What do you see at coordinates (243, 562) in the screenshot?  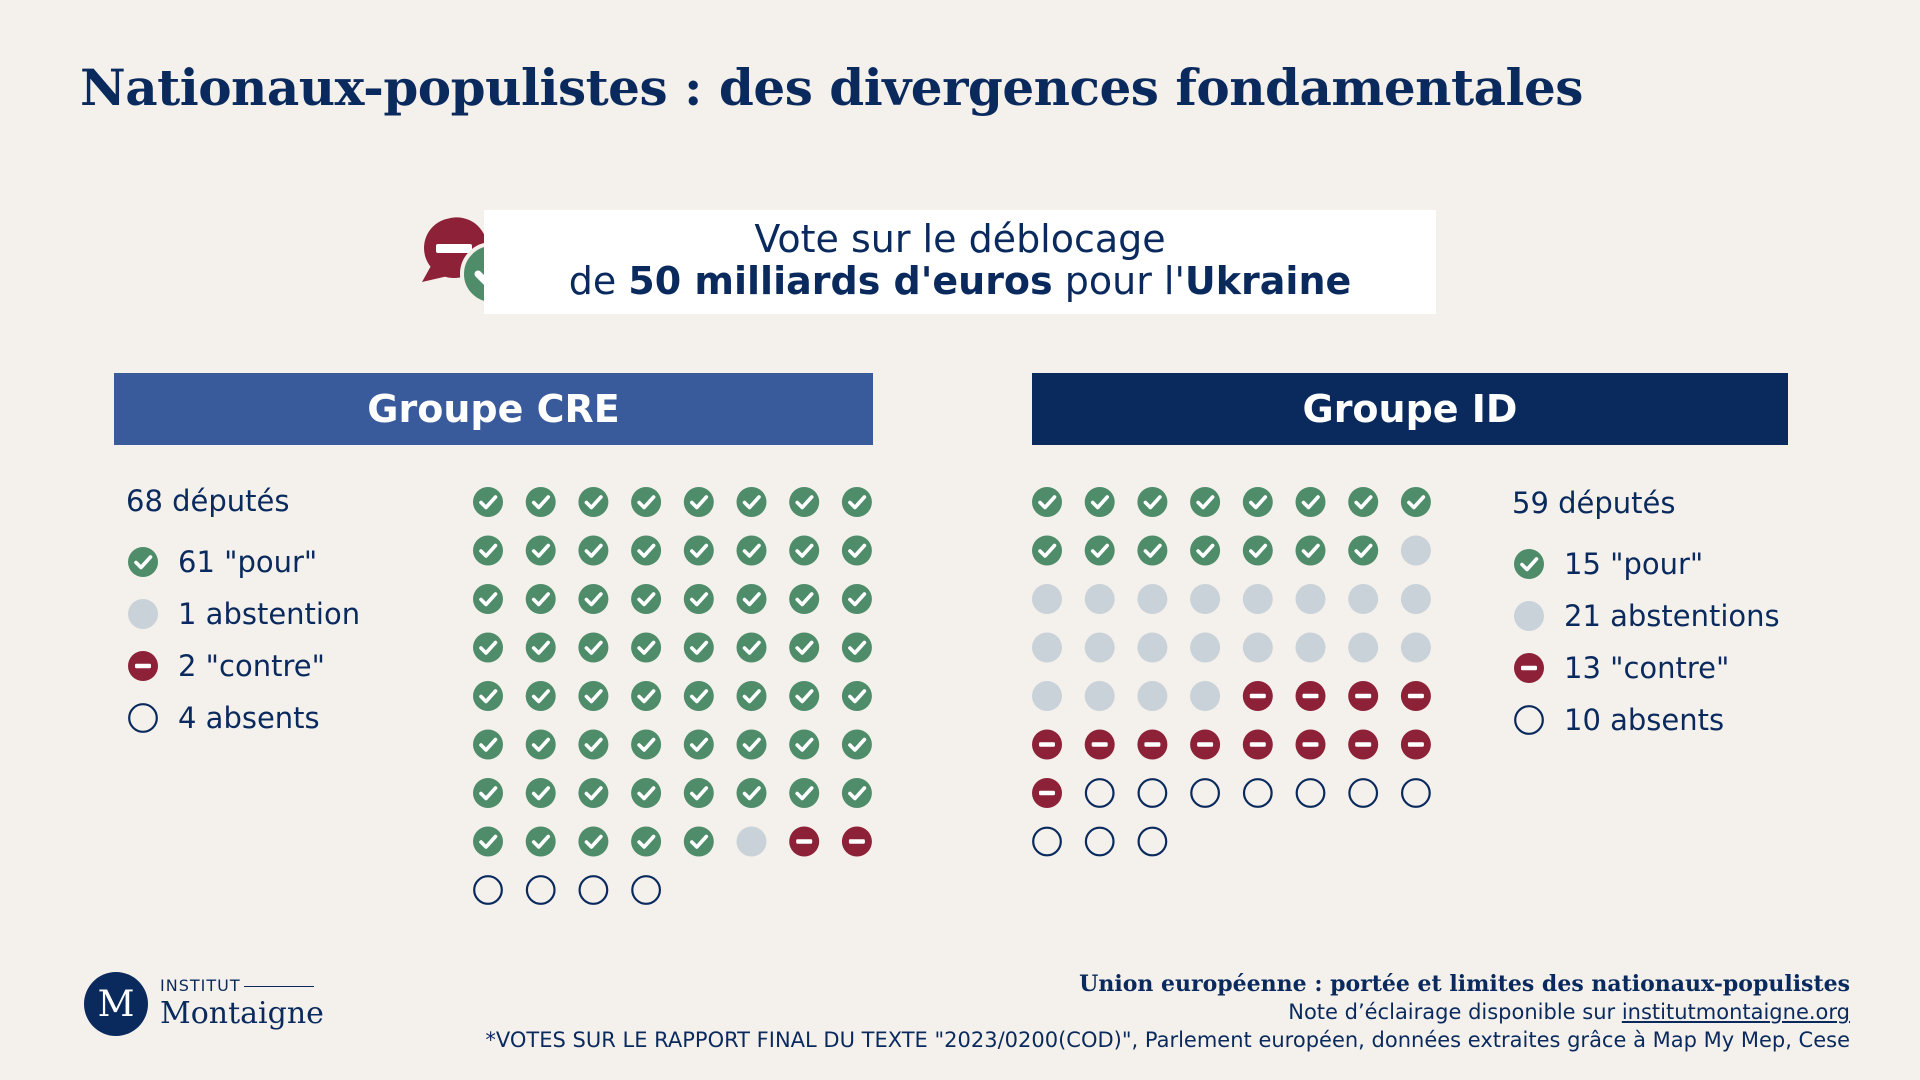 I see `cre-legend-pour: 61 "pour"` at bounding box center [243, 562].